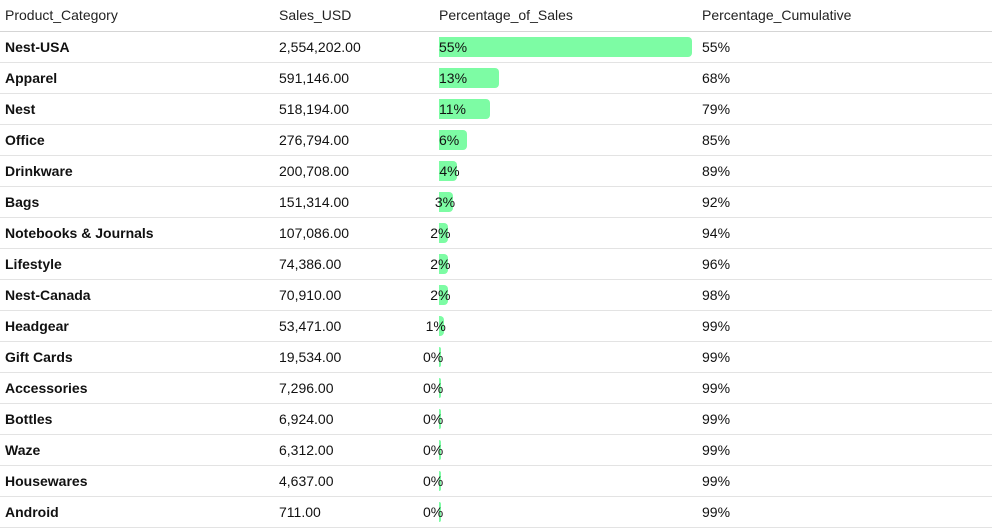 This screenshot has height=528, width=992. What do you see at coordinates (23, 450) in the screenshot?
I see `cell-product-category: Waze` at bounding box center [23, 450].